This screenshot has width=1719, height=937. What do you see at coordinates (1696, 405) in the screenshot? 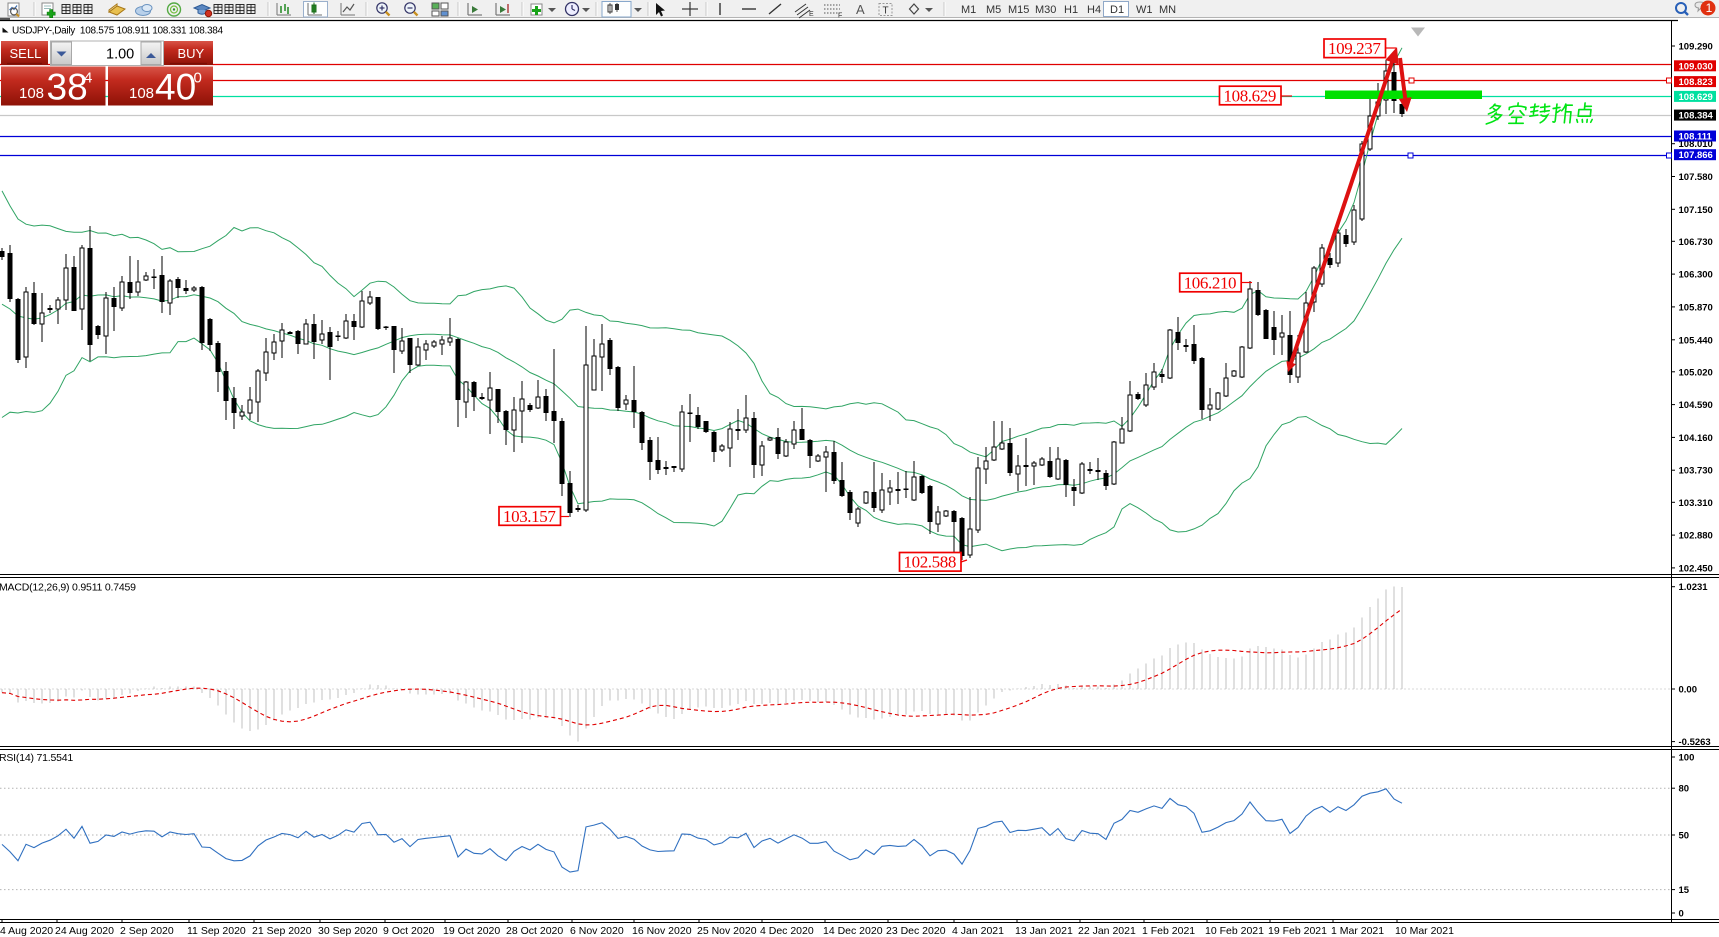
I see `svg-text: 104.590` at bounding box center [1696, 405].